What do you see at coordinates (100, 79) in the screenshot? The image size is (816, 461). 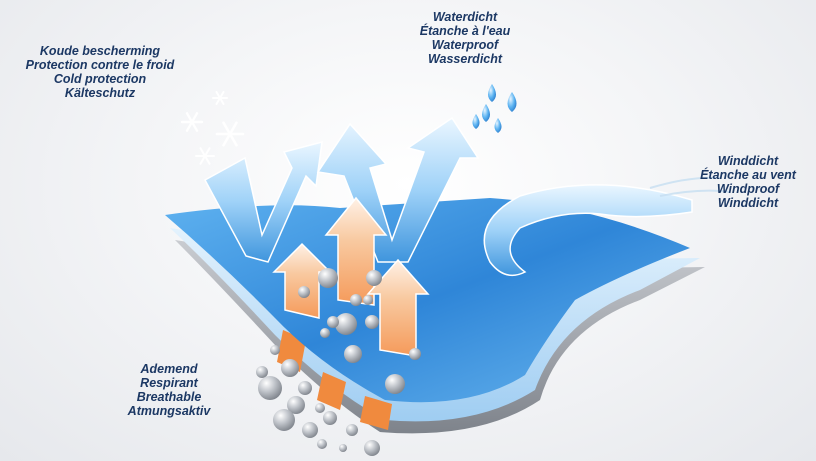 I see `cold-protection-en: Cold protection` at bounding box center [100, 79].